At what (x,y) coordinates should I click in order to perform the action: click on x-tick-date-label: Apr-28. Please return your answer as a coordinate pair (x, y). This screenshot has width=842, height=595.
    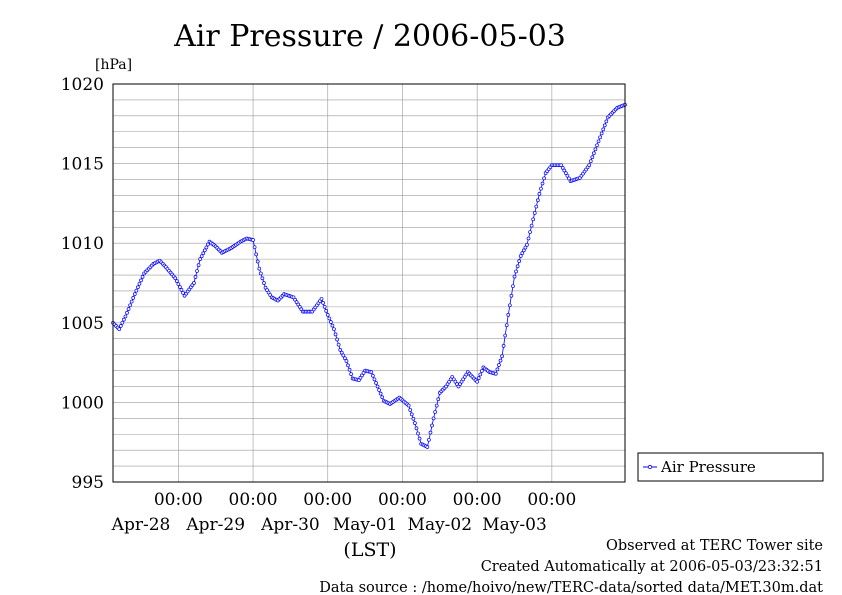
    Looking at the image, I should click on (141, 525).